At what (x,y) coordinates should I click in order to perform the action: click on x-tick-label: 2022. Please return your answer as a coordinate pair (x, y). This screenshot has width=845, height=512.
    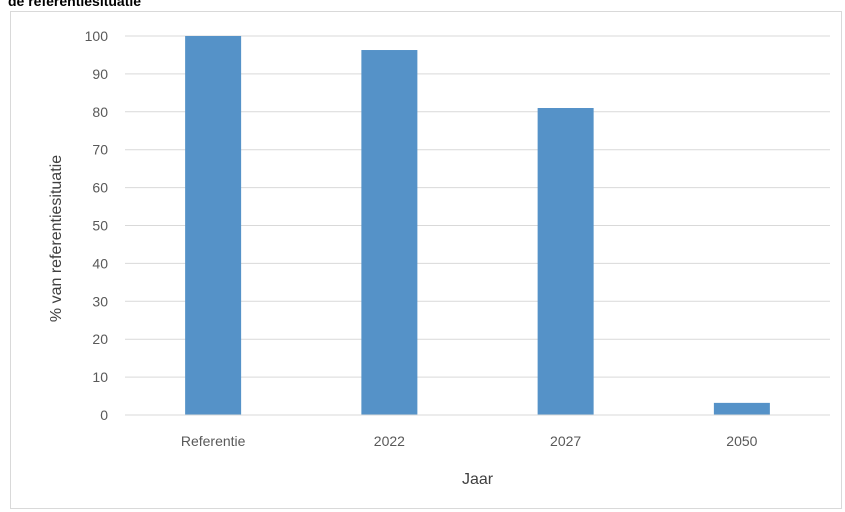
    Looking at the image, I should click on (389, 441).